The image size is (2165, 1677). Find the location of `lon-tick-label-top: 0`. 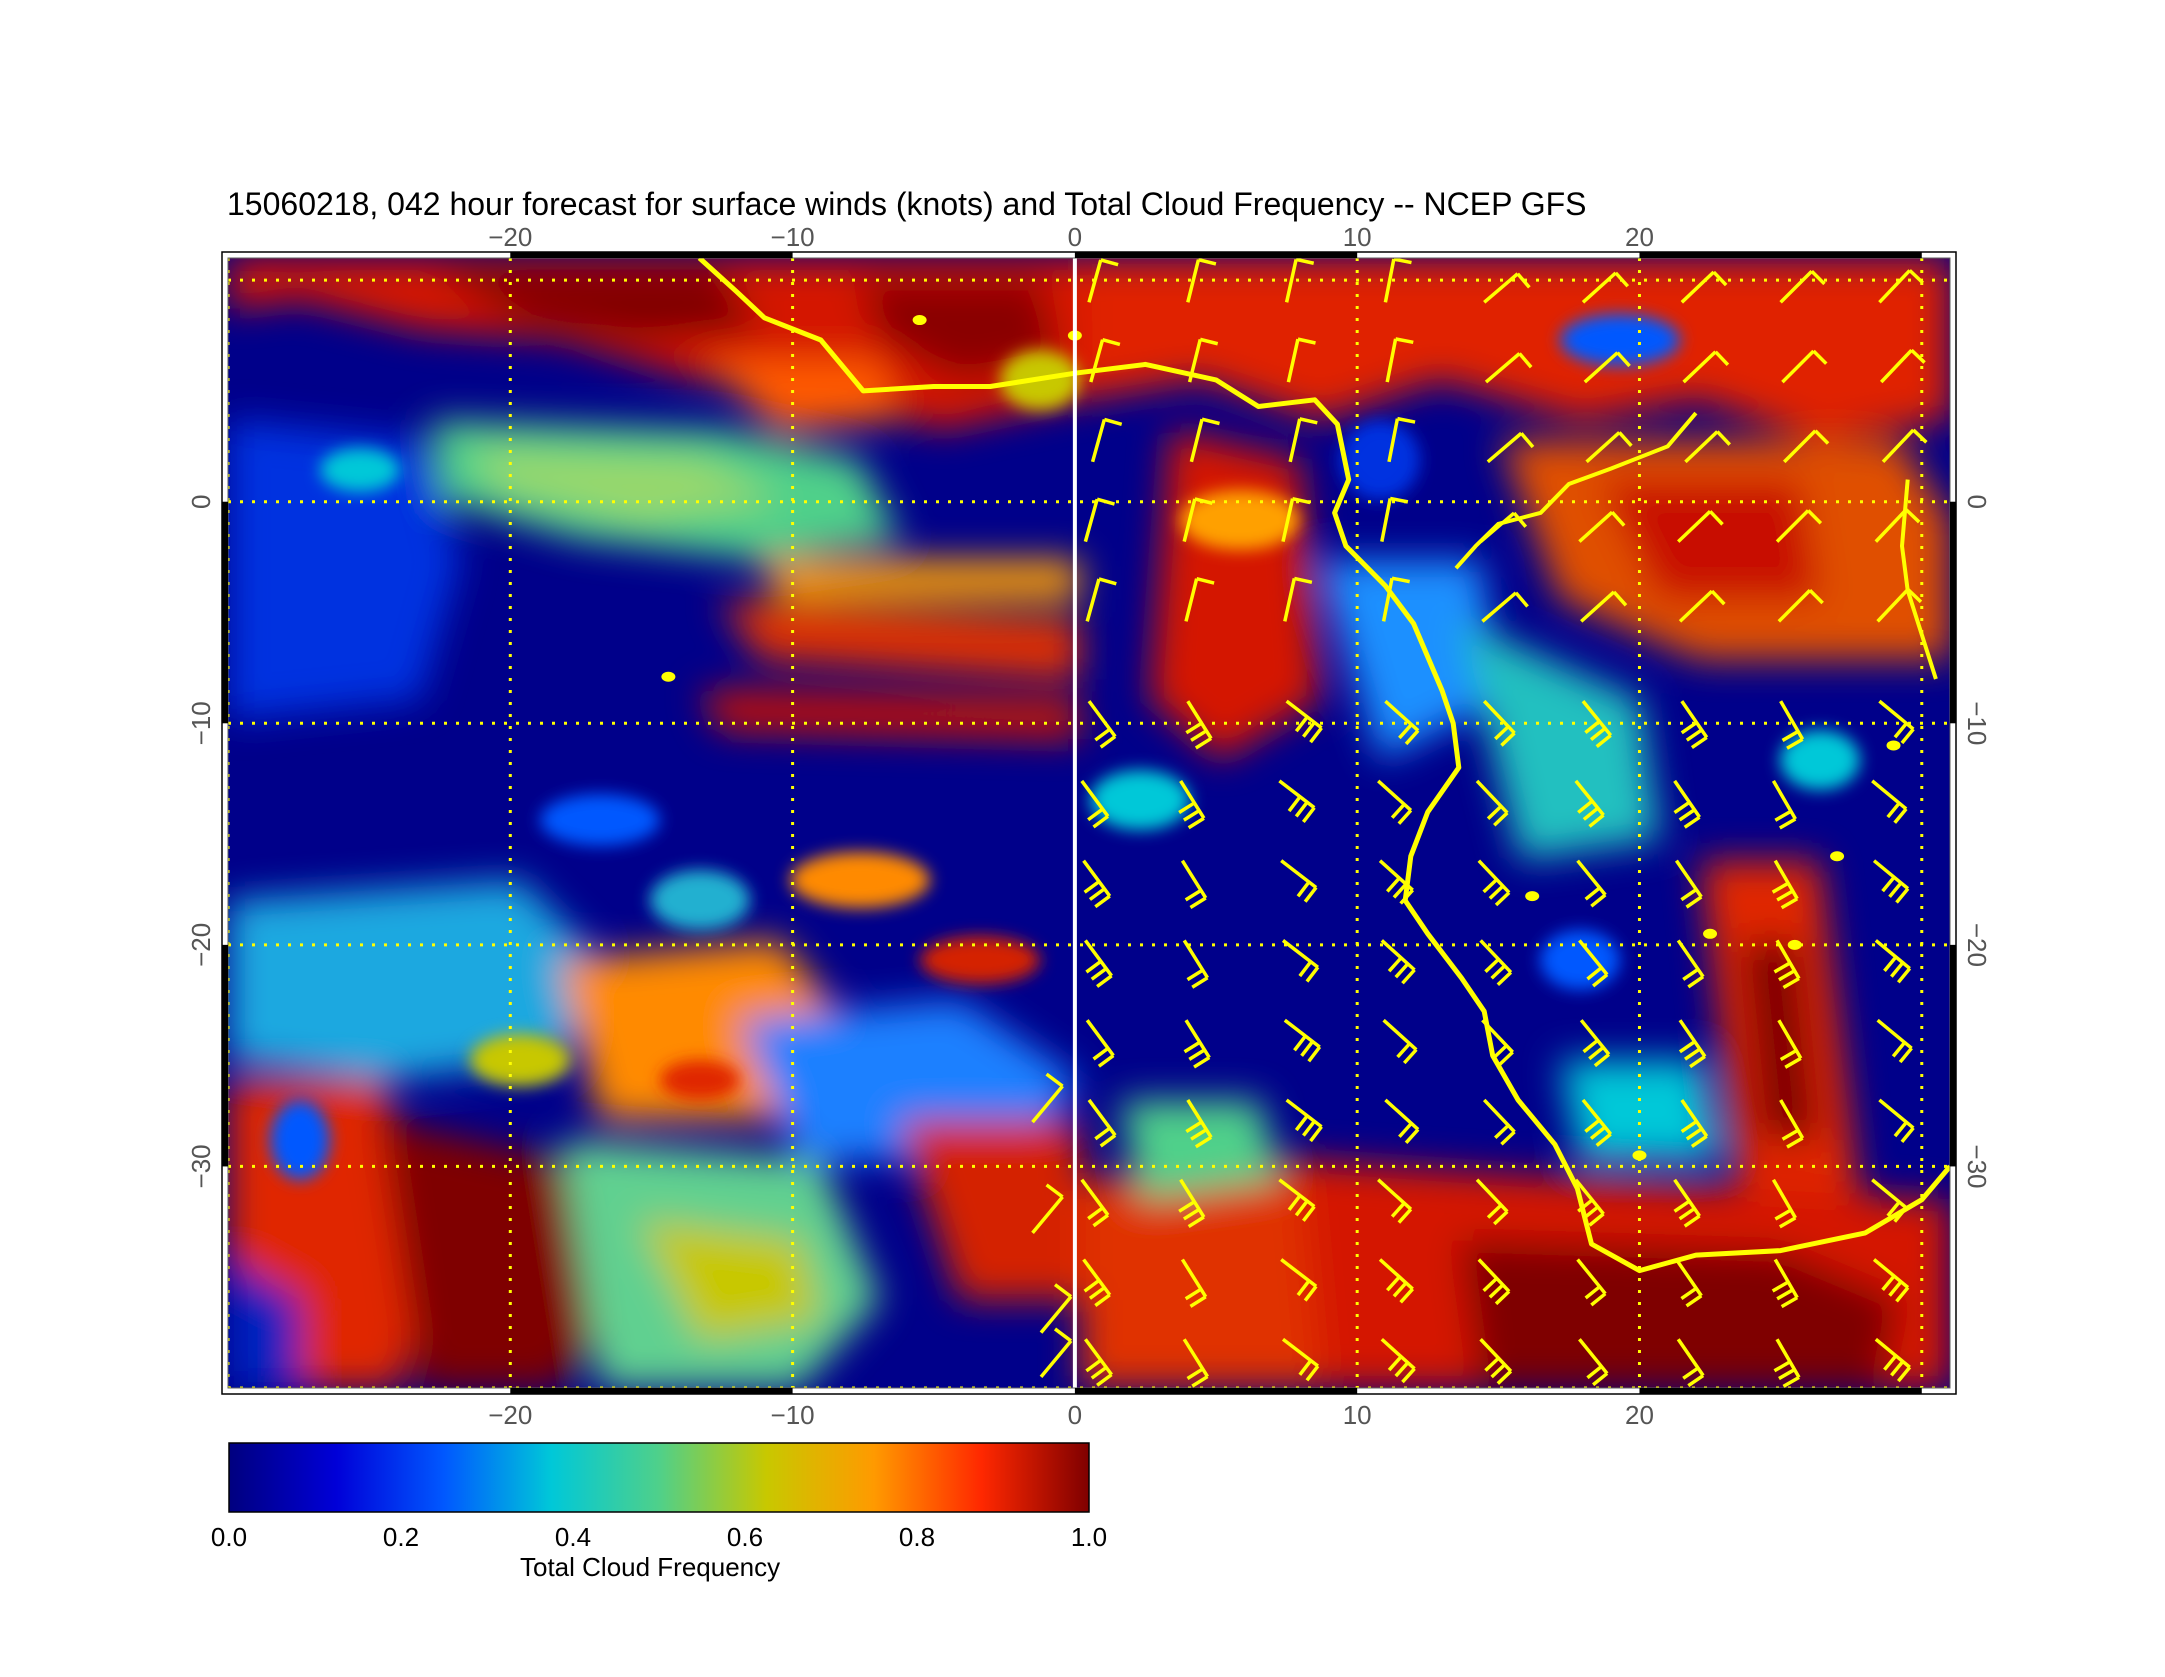

lon-tick-label-top: 0 is located at coordinates (1075, 237).